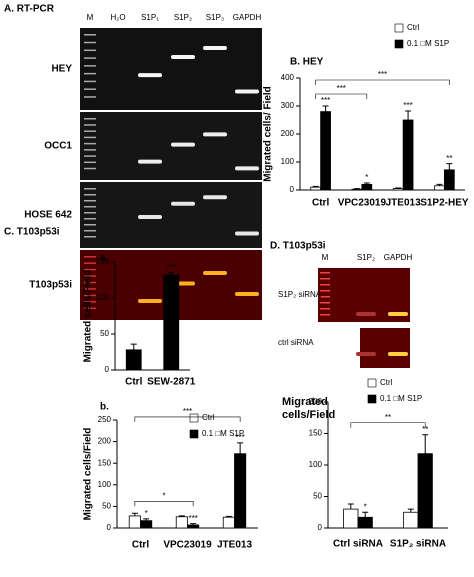 Image resolution: width=474 pixels, height=577 pixels. Describe the element at coordinates (362, 203) in the screenshot. I see `x-tick-label: VPC23019` at that location.